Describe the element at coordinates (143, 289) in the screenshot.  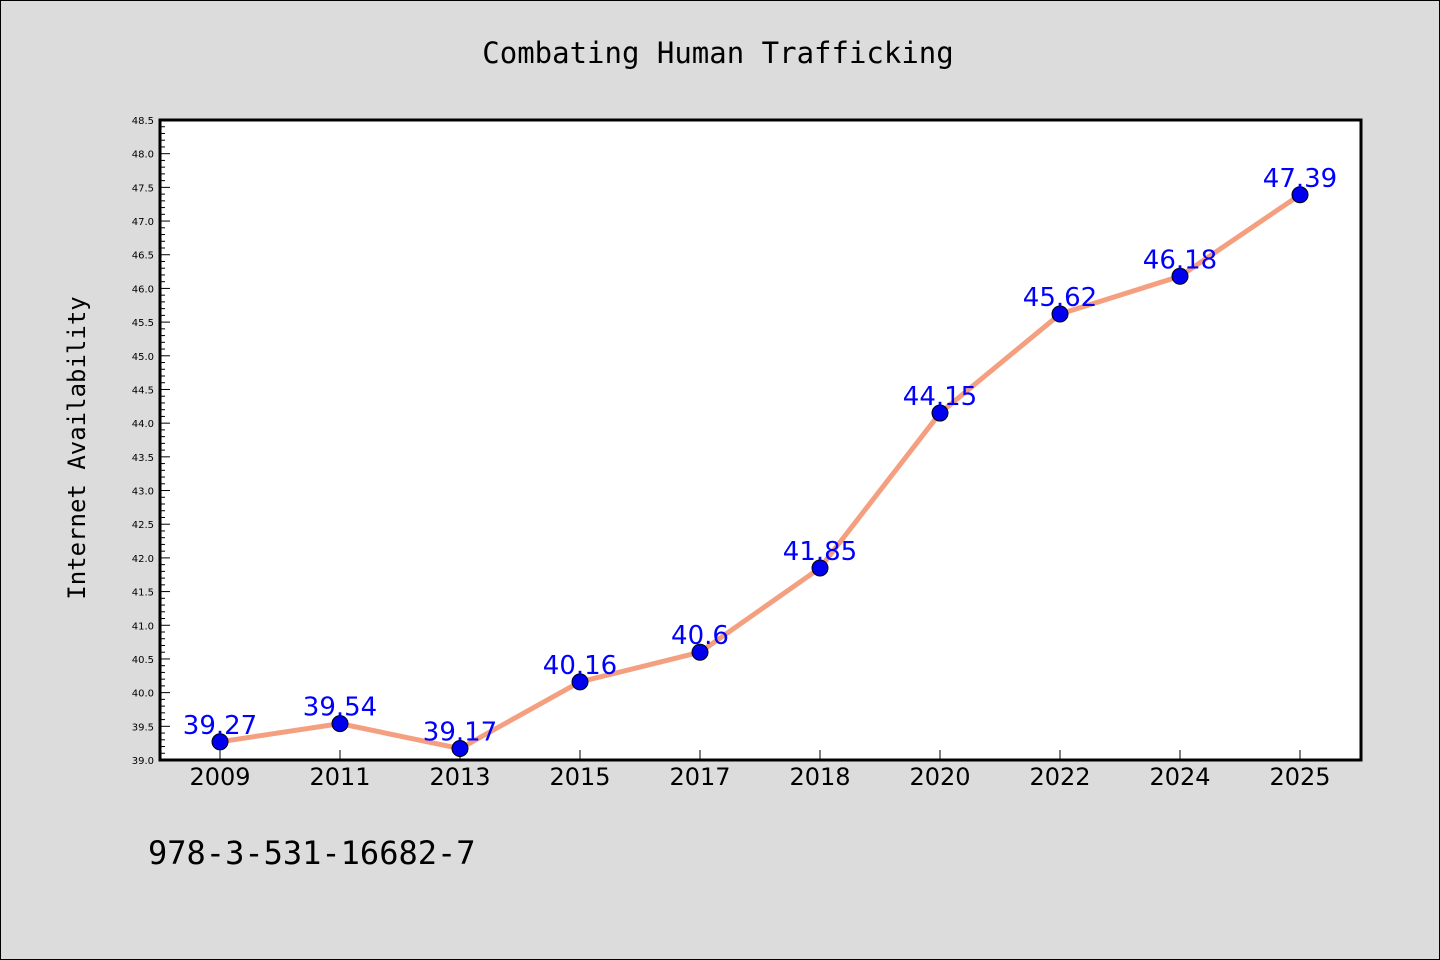
I see `y-tick-label: 46.0` at that location.